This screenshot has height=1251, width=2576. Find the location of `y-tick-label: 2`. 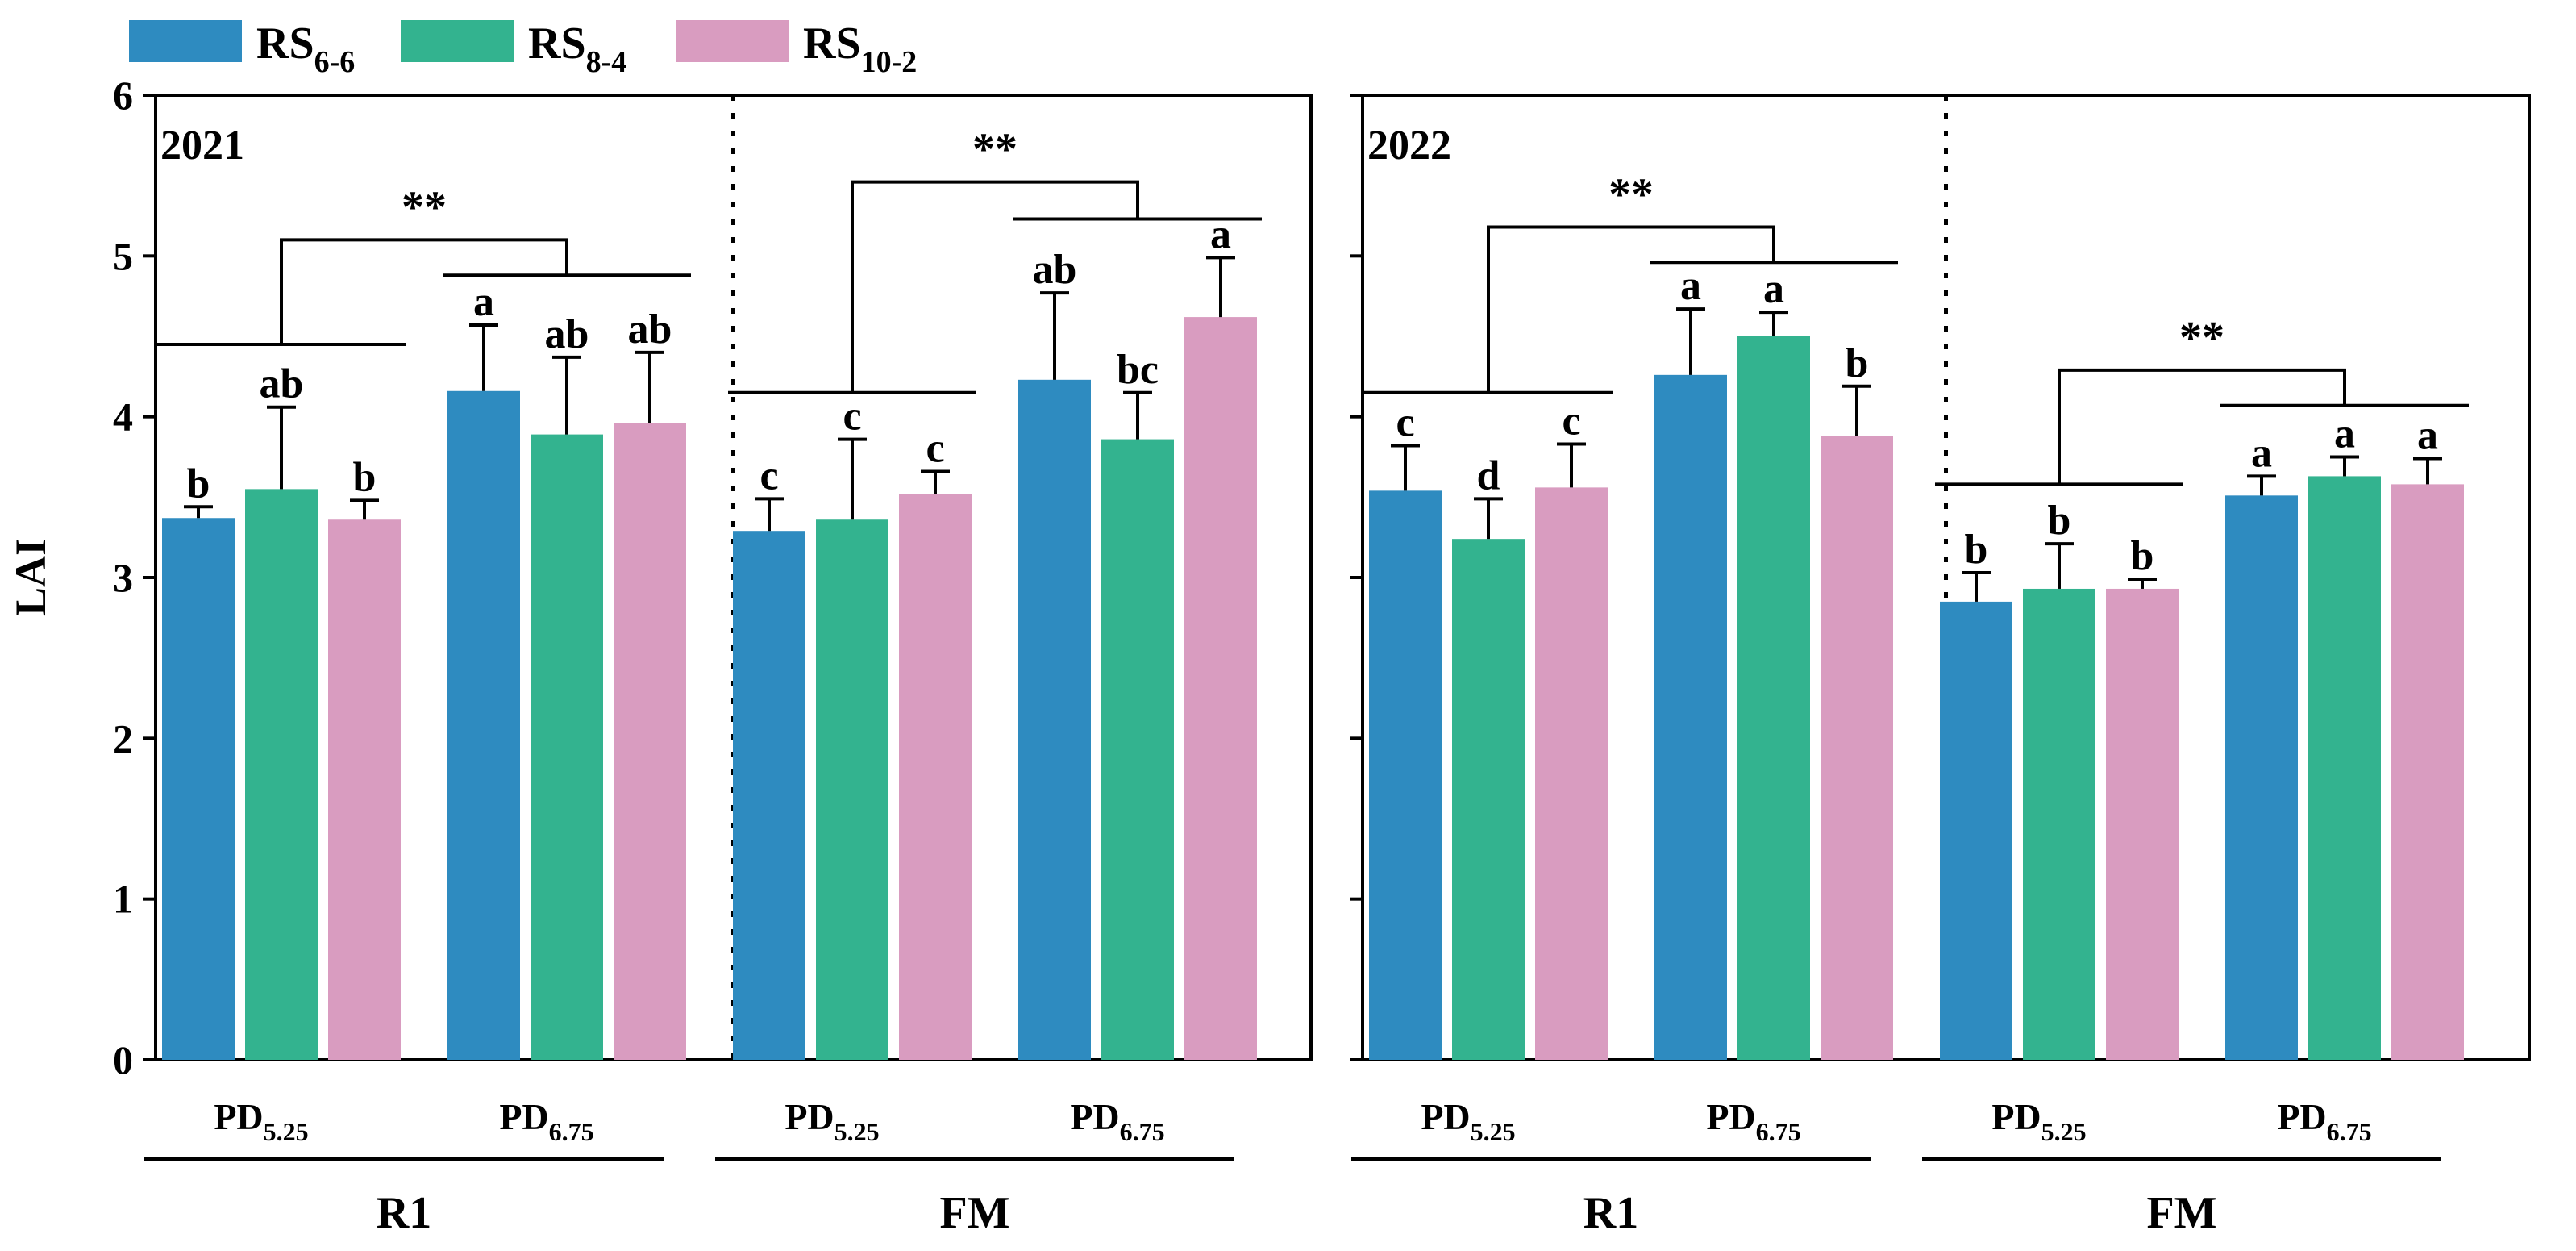

y-tick-label: 2 is located at coordinates (123, 738).